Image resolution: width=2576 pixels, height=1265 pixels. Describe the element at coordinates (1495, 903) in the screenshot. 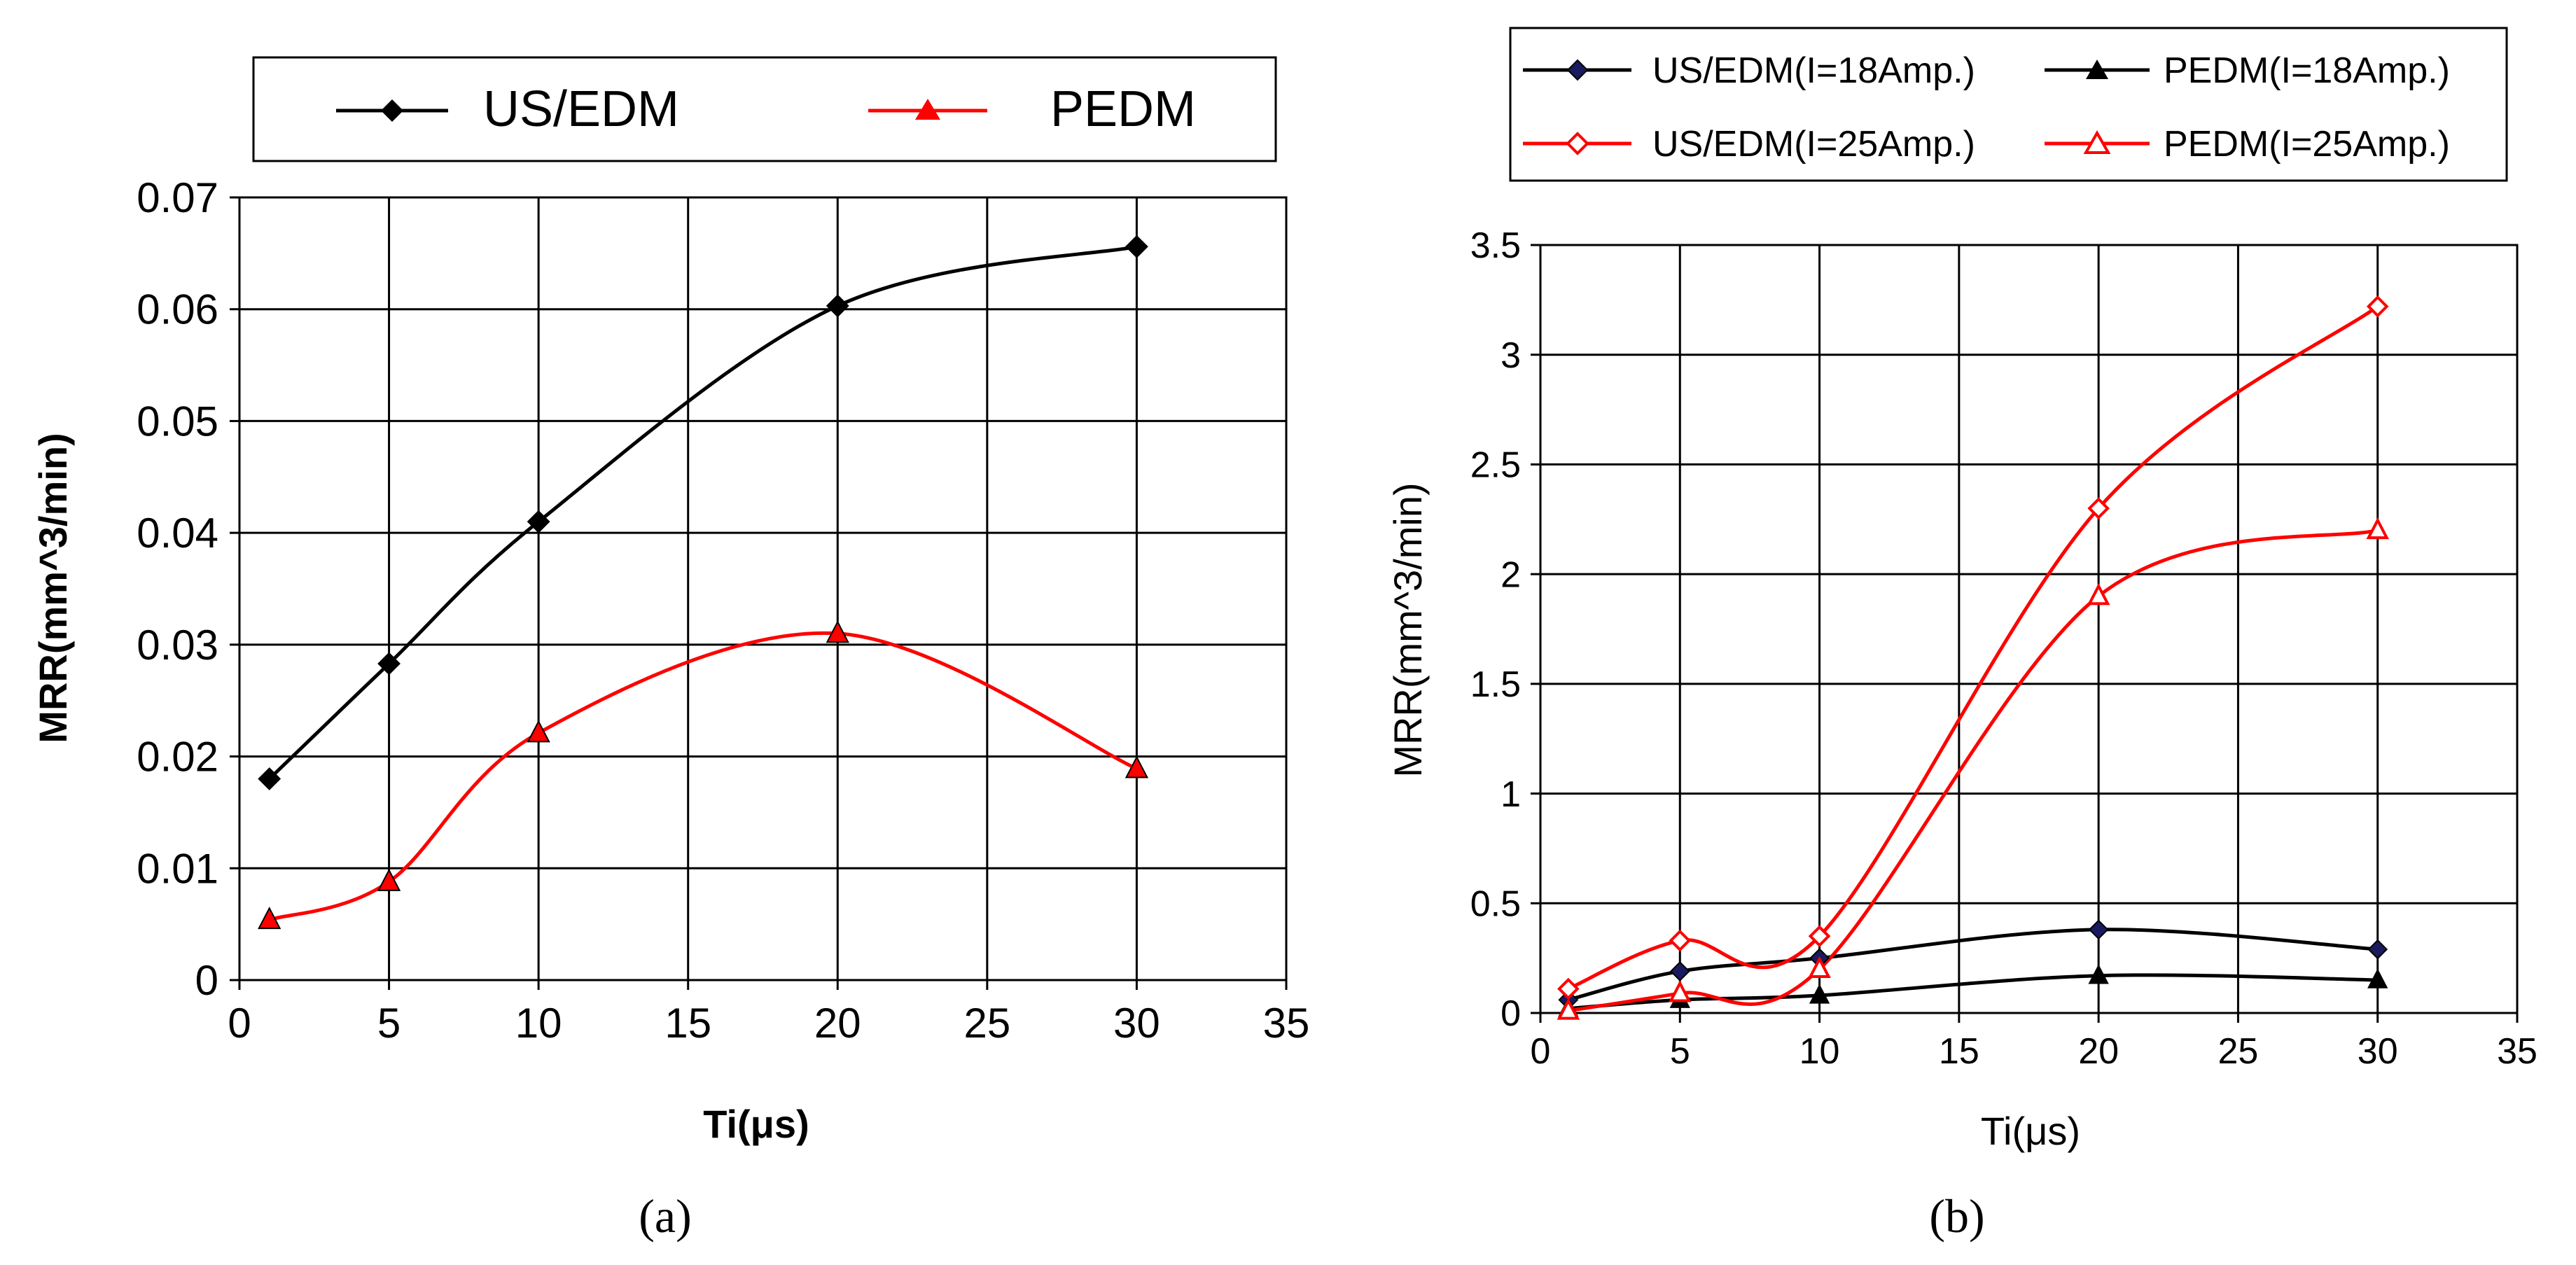

I see `y-tick-label: 0.5` at that location.